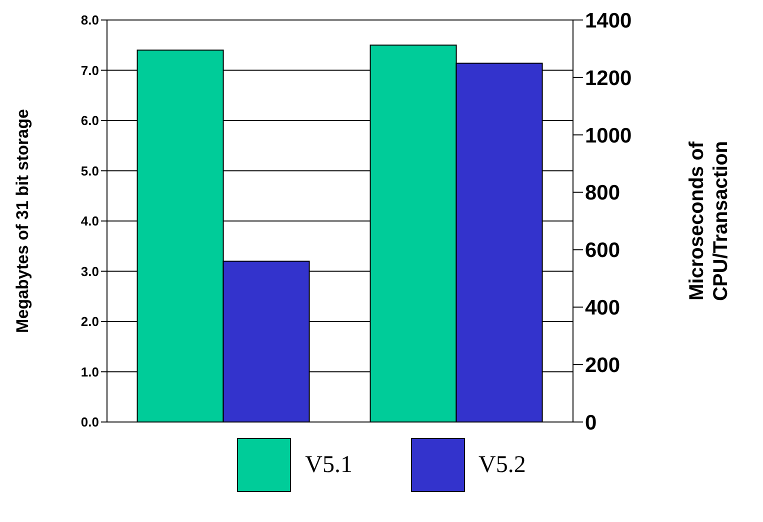  I want to click on y-tick-label: 1.0, so click(89, 372).